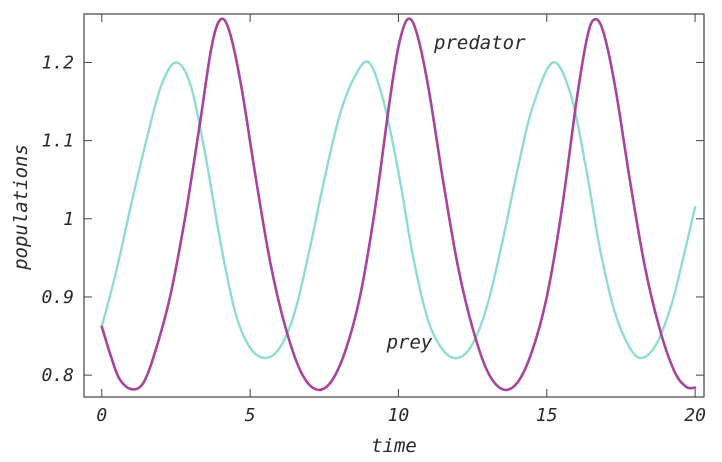 Image resolution: width=722 pixels, height=462 pixels. What do you see at coordinates (57, 62) in the screenshot?
I see `y-tick-label: 1.2` at bounding box center [57, 62].